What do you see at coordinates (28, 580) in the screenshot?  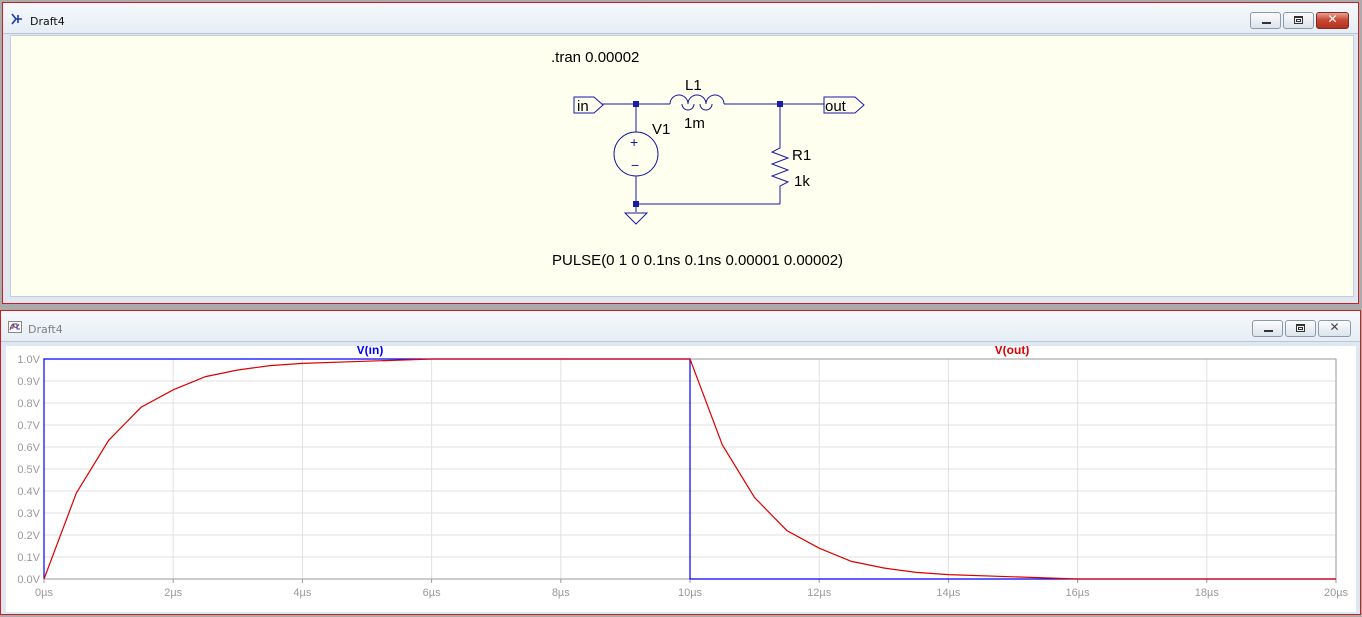 I see `y-tick-label: 0.0V` at bounding box center [28, 580].